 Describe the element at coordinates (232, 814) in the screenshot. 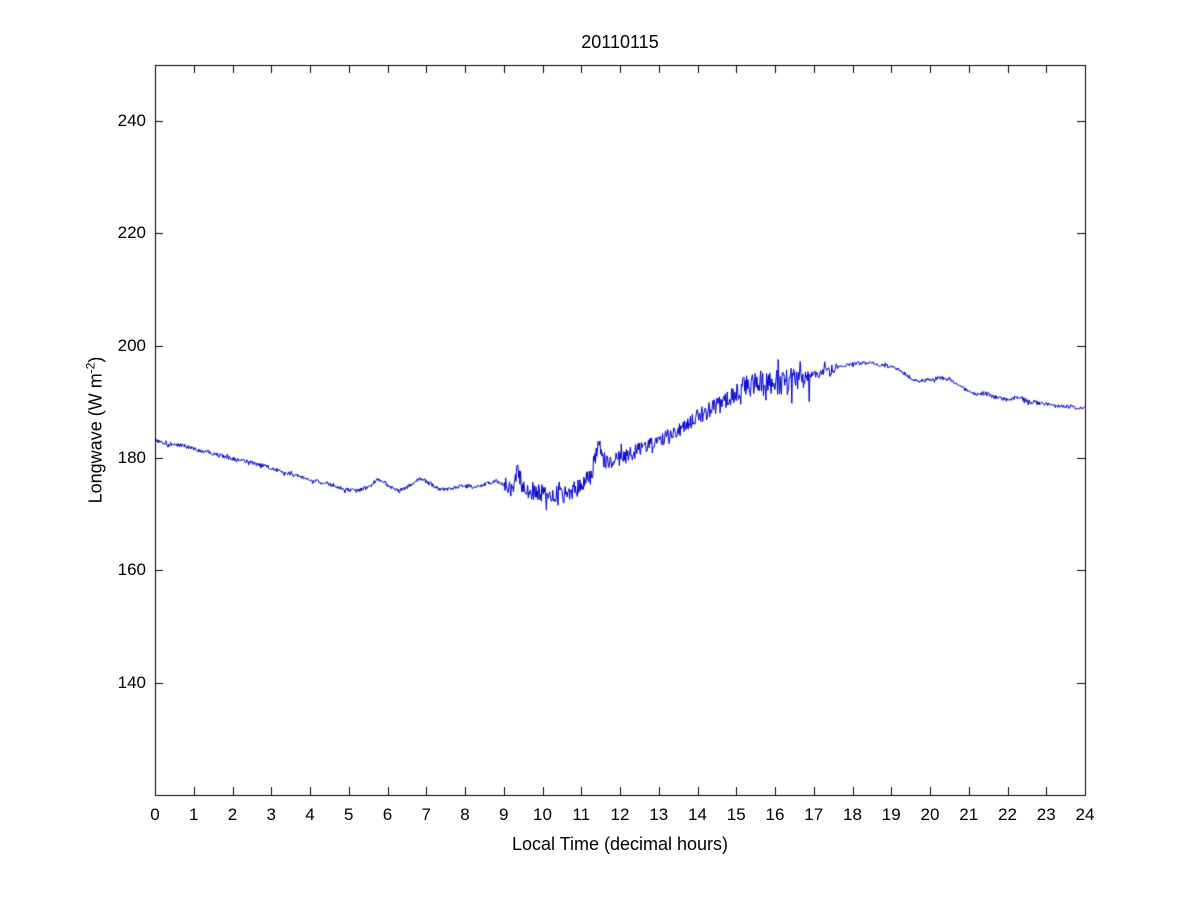

I see `x-tick-label: 2` at that location.